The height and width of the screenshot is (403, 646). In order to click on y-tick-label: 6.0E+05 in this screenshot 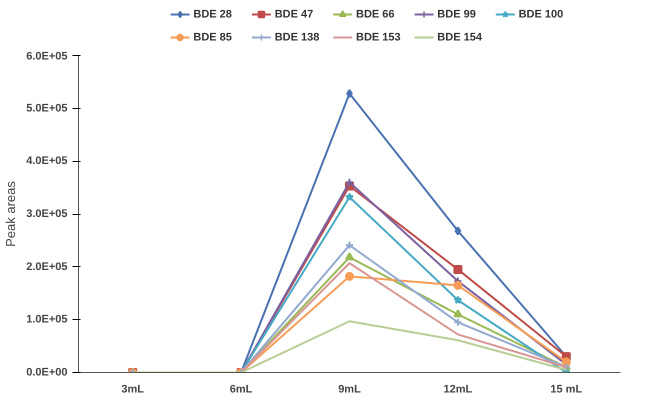, I will do `click(47, 56)`.